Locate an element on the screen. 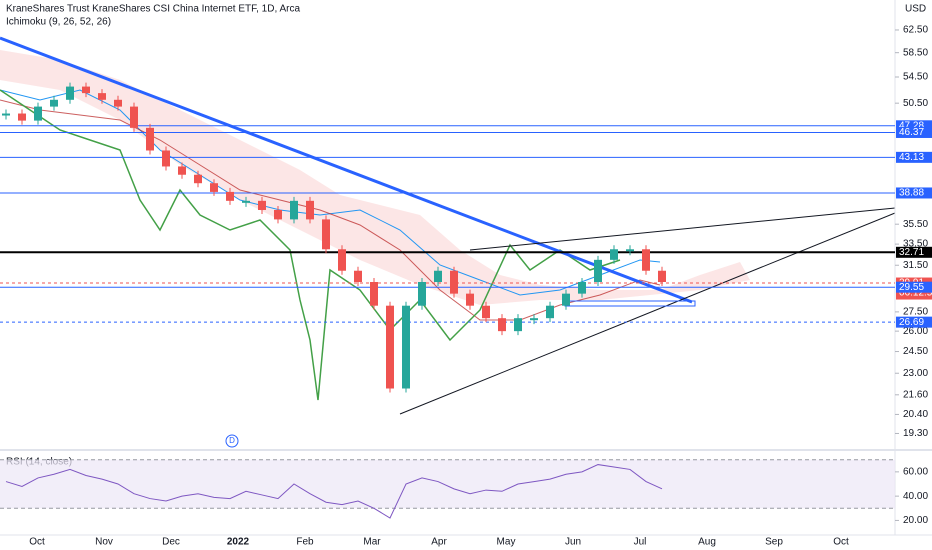 The width and height of the screenshot is (932, 550). rsi-tick-label: 20.00 is located at coordinates (915, 520).